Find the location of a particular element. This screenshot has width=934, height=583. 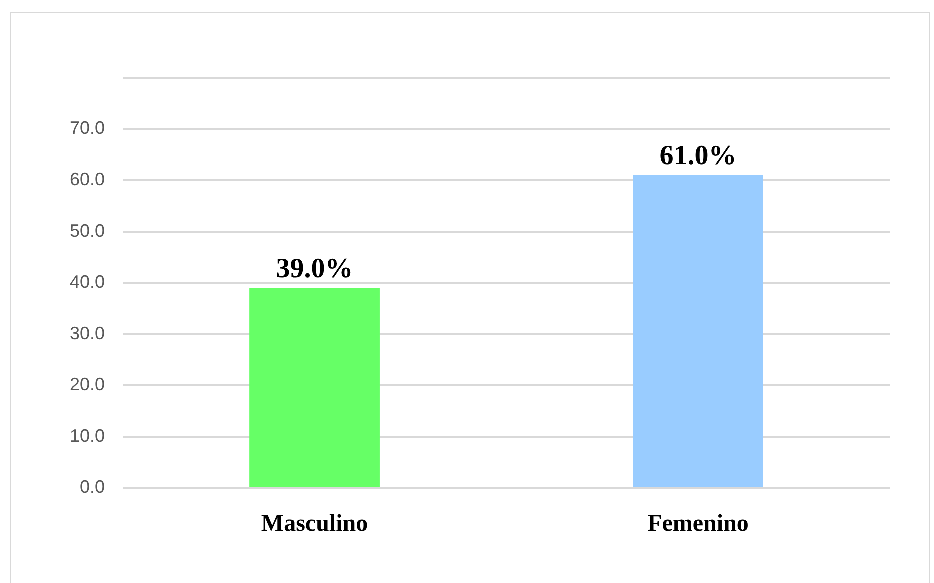

y-tick-label: 70.0 is located at coordinates (88, 128).